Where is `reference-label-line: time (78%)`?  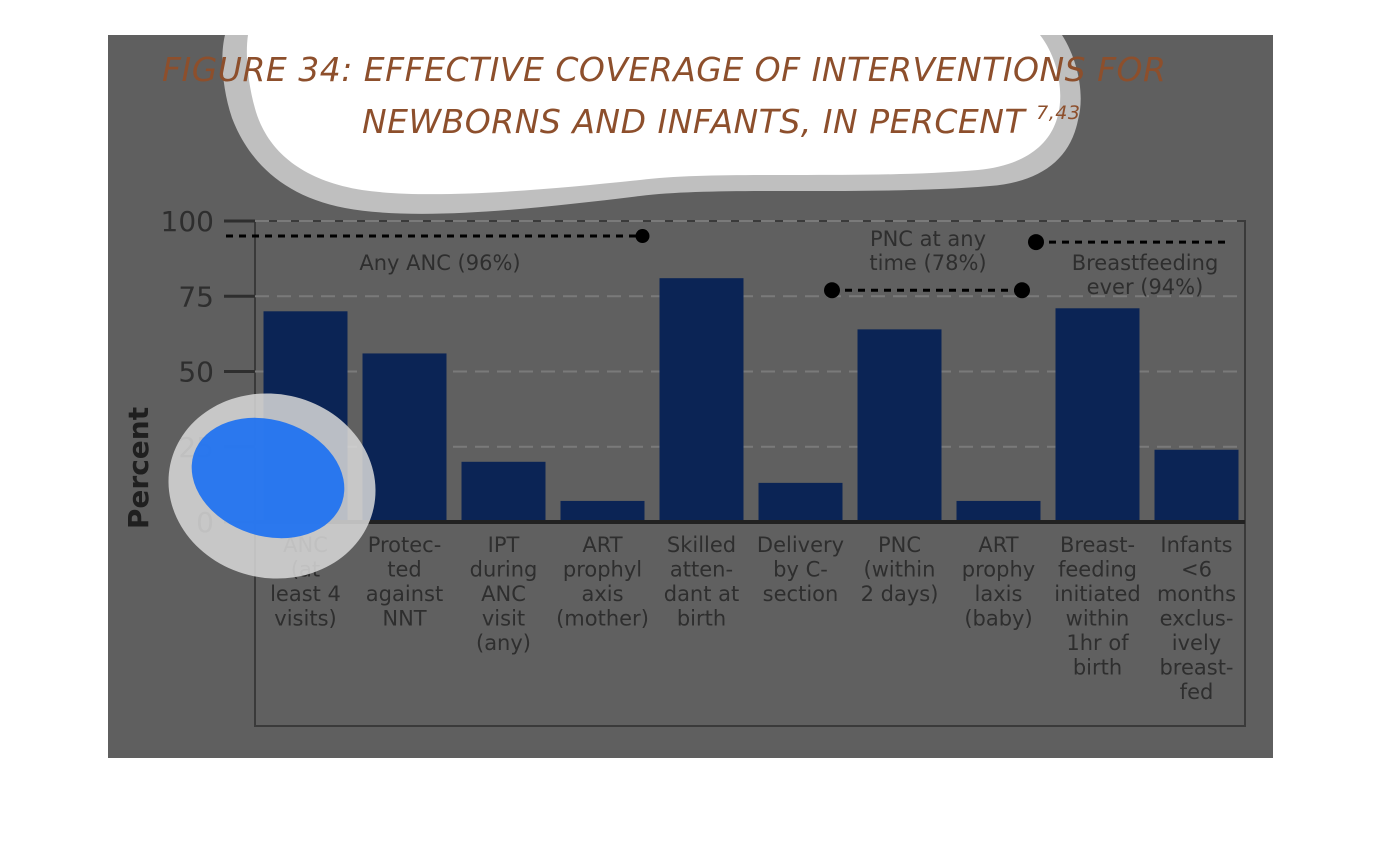
reference-label-line: time (78%) is located at coordinates (927, 263).